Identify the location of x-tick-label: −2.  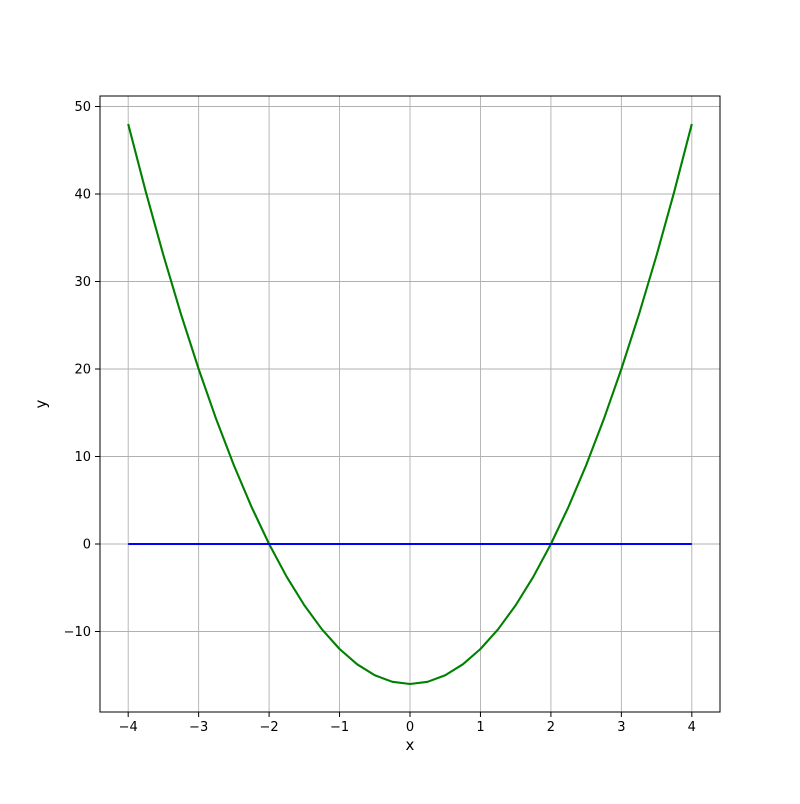
(269, 727).